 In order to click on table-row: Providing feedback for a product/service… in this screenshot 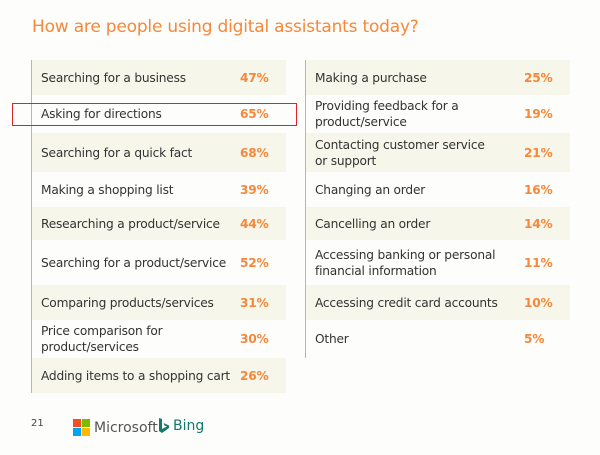, I will do `click(438, 114)`.